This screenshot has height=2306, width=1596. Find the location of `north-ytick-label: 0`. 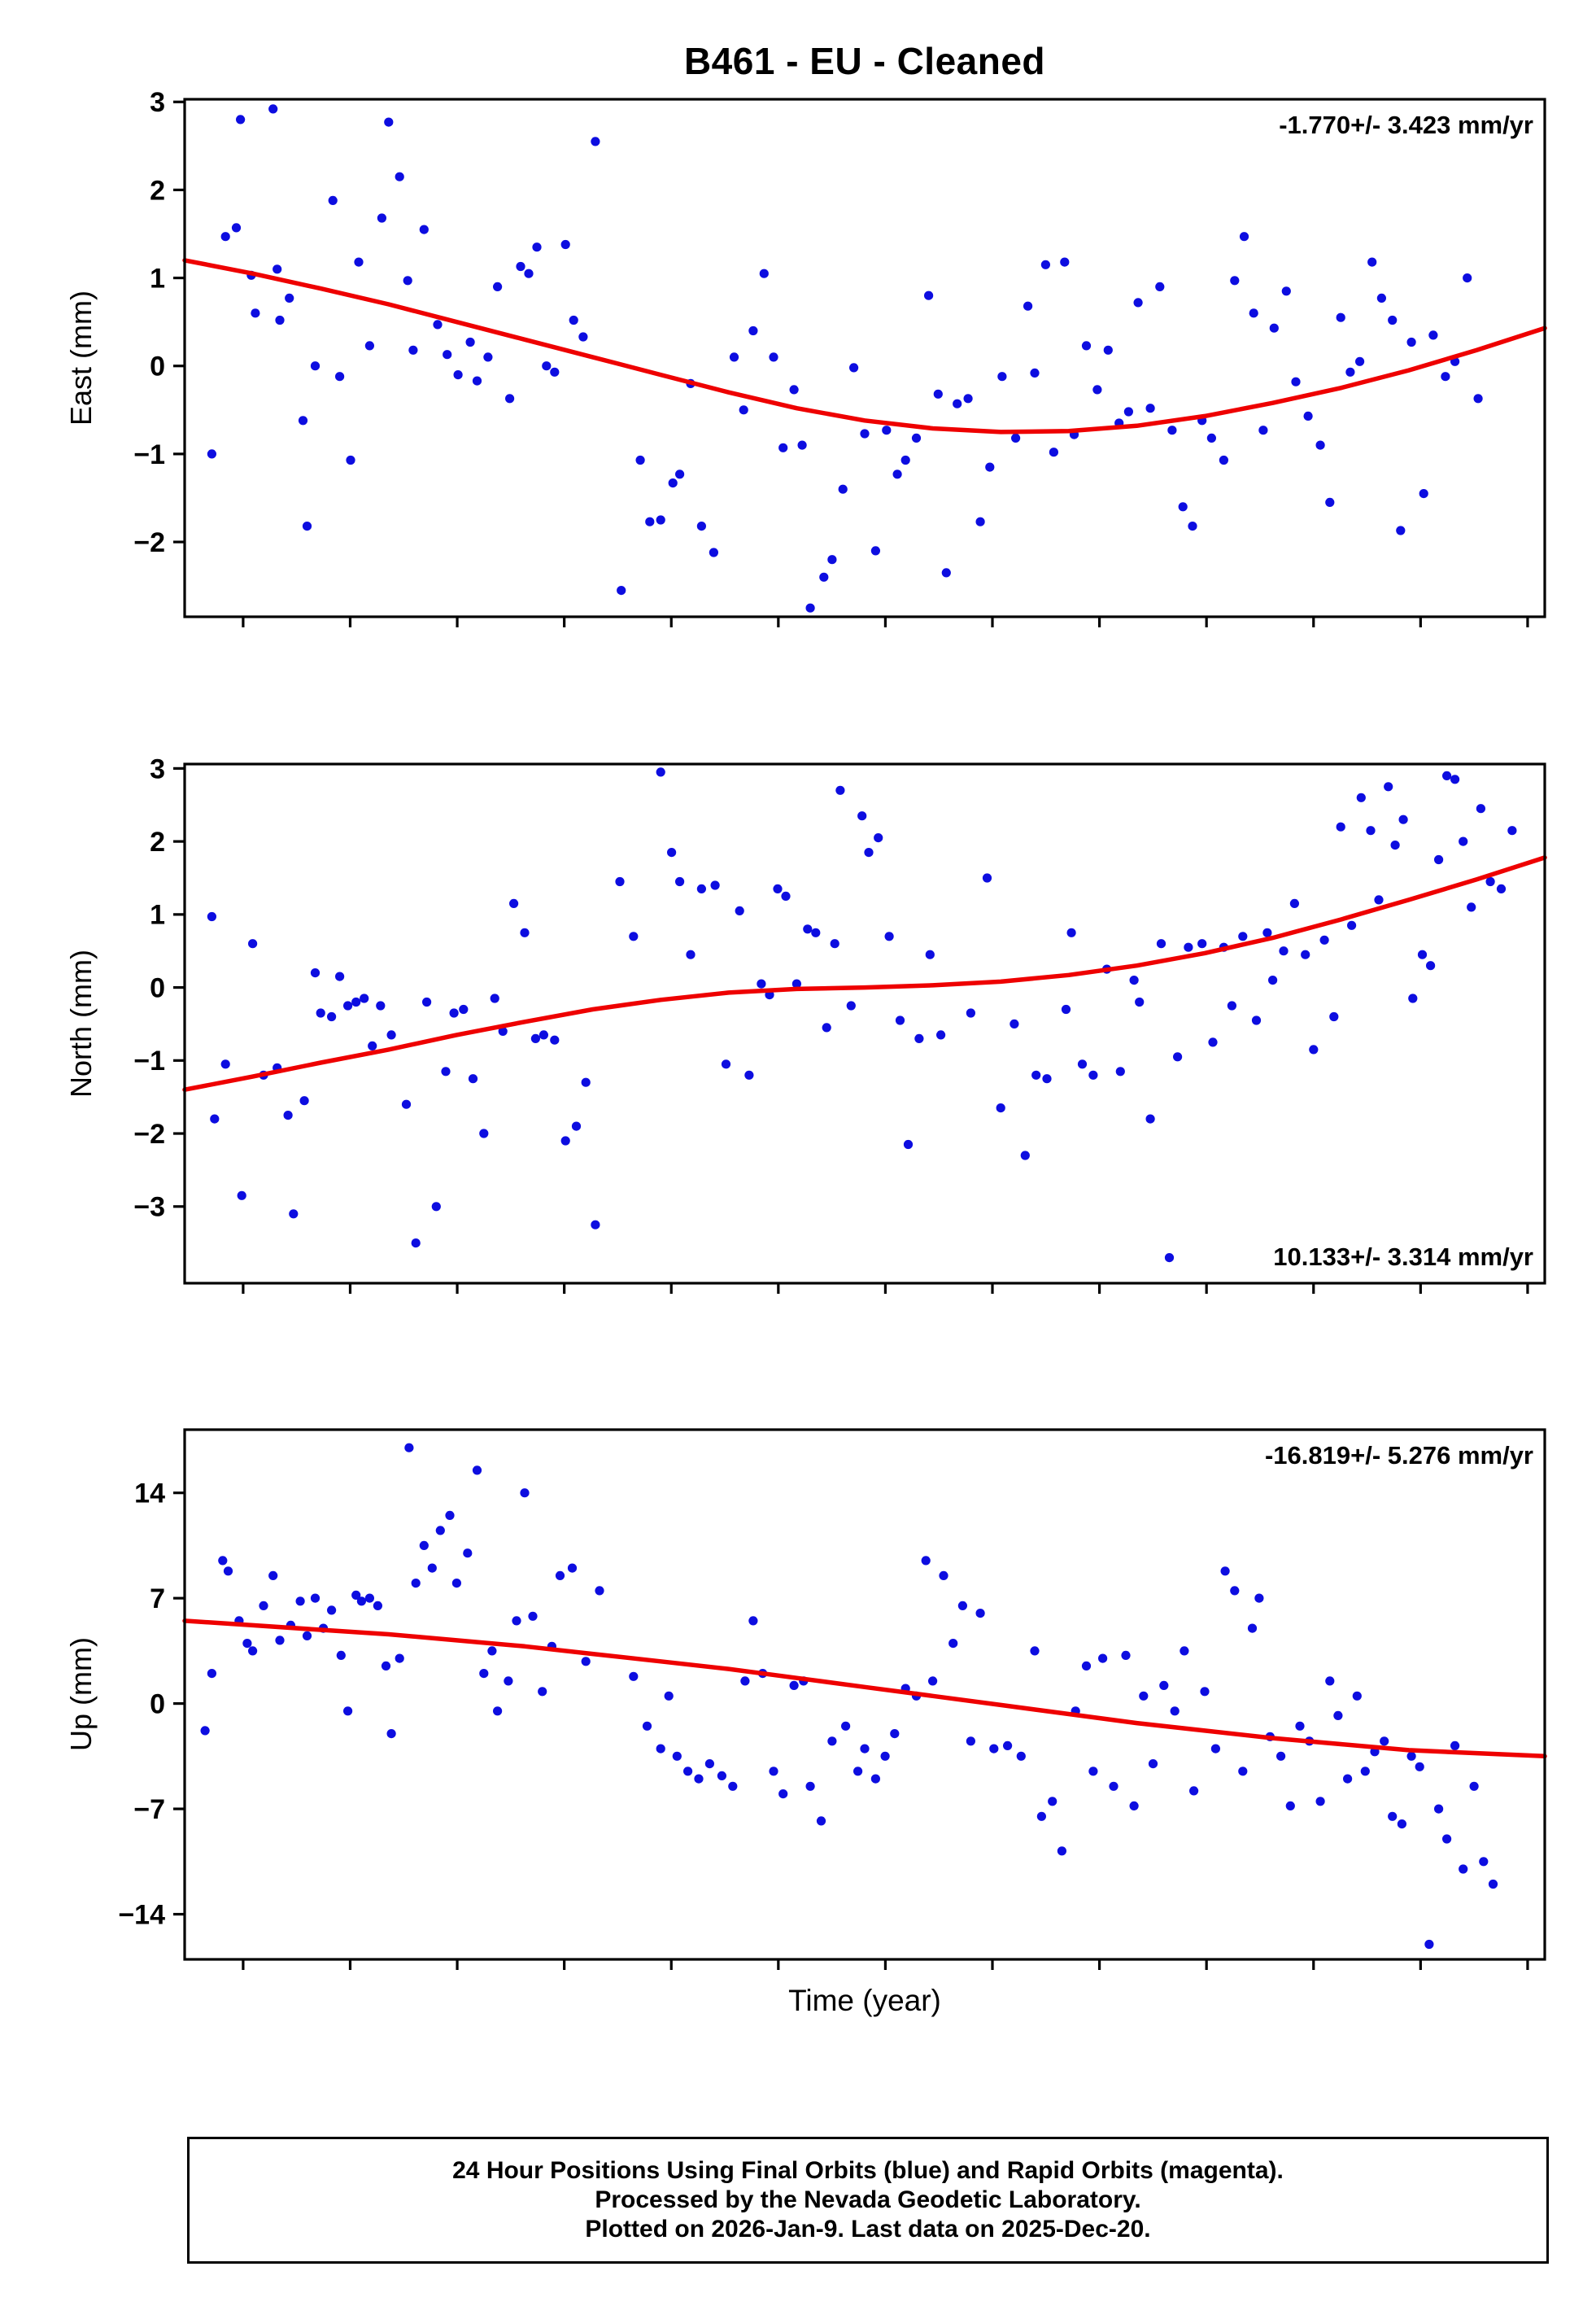

north-ytick-label: 0 is located at coordinates (157, 987).